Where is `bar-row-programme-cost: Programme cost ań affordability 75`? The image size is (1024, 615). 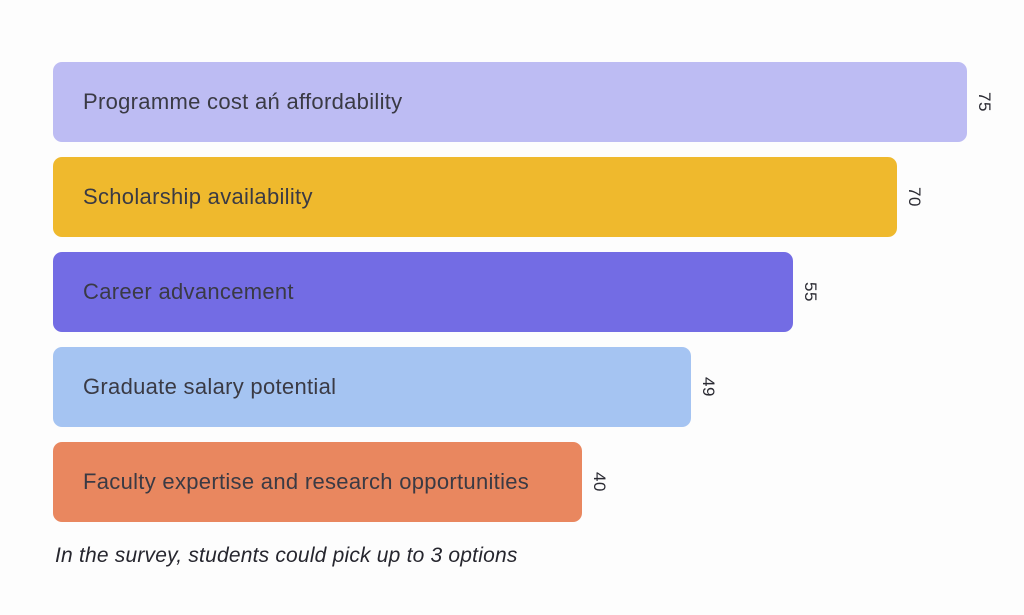 bar-row-programme-cost: Programme cost ań affordability 75 is located at coordinates (538, 102).